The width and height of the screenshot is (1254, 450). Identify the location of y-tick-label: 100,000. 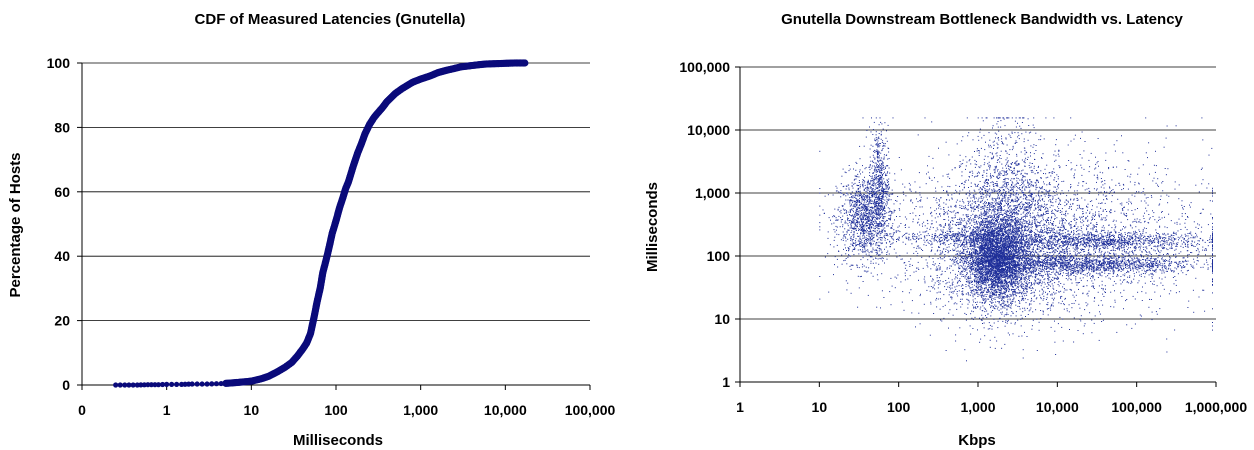
(704, 67).